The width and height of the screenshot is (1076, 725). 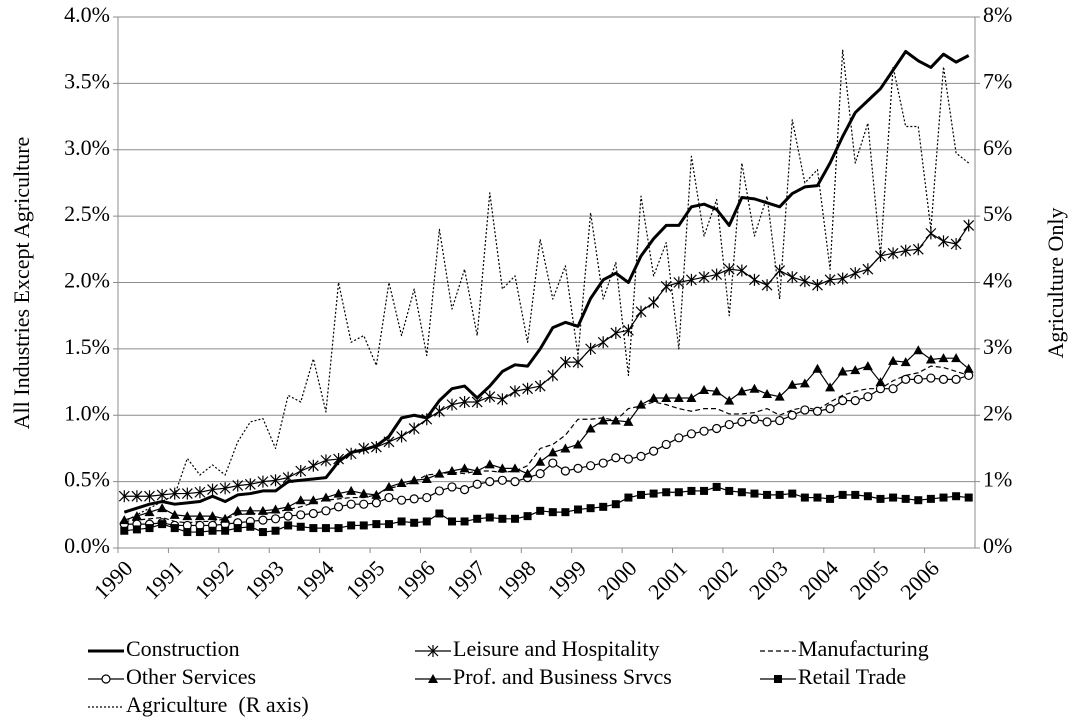 I want to click on x-tick-label: 2005, so click(x=869, y=579).